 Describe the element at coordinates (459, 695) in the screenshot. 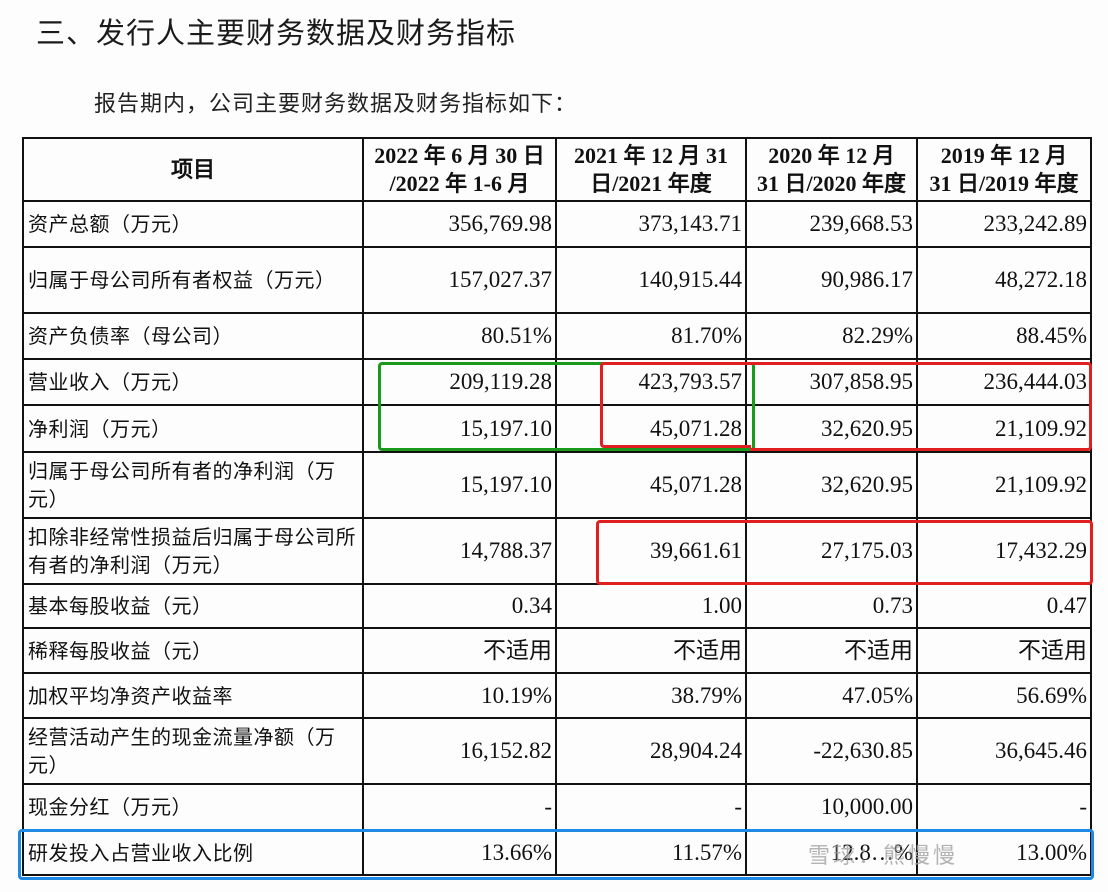

I see `cell-value: 10.19%` at that location.